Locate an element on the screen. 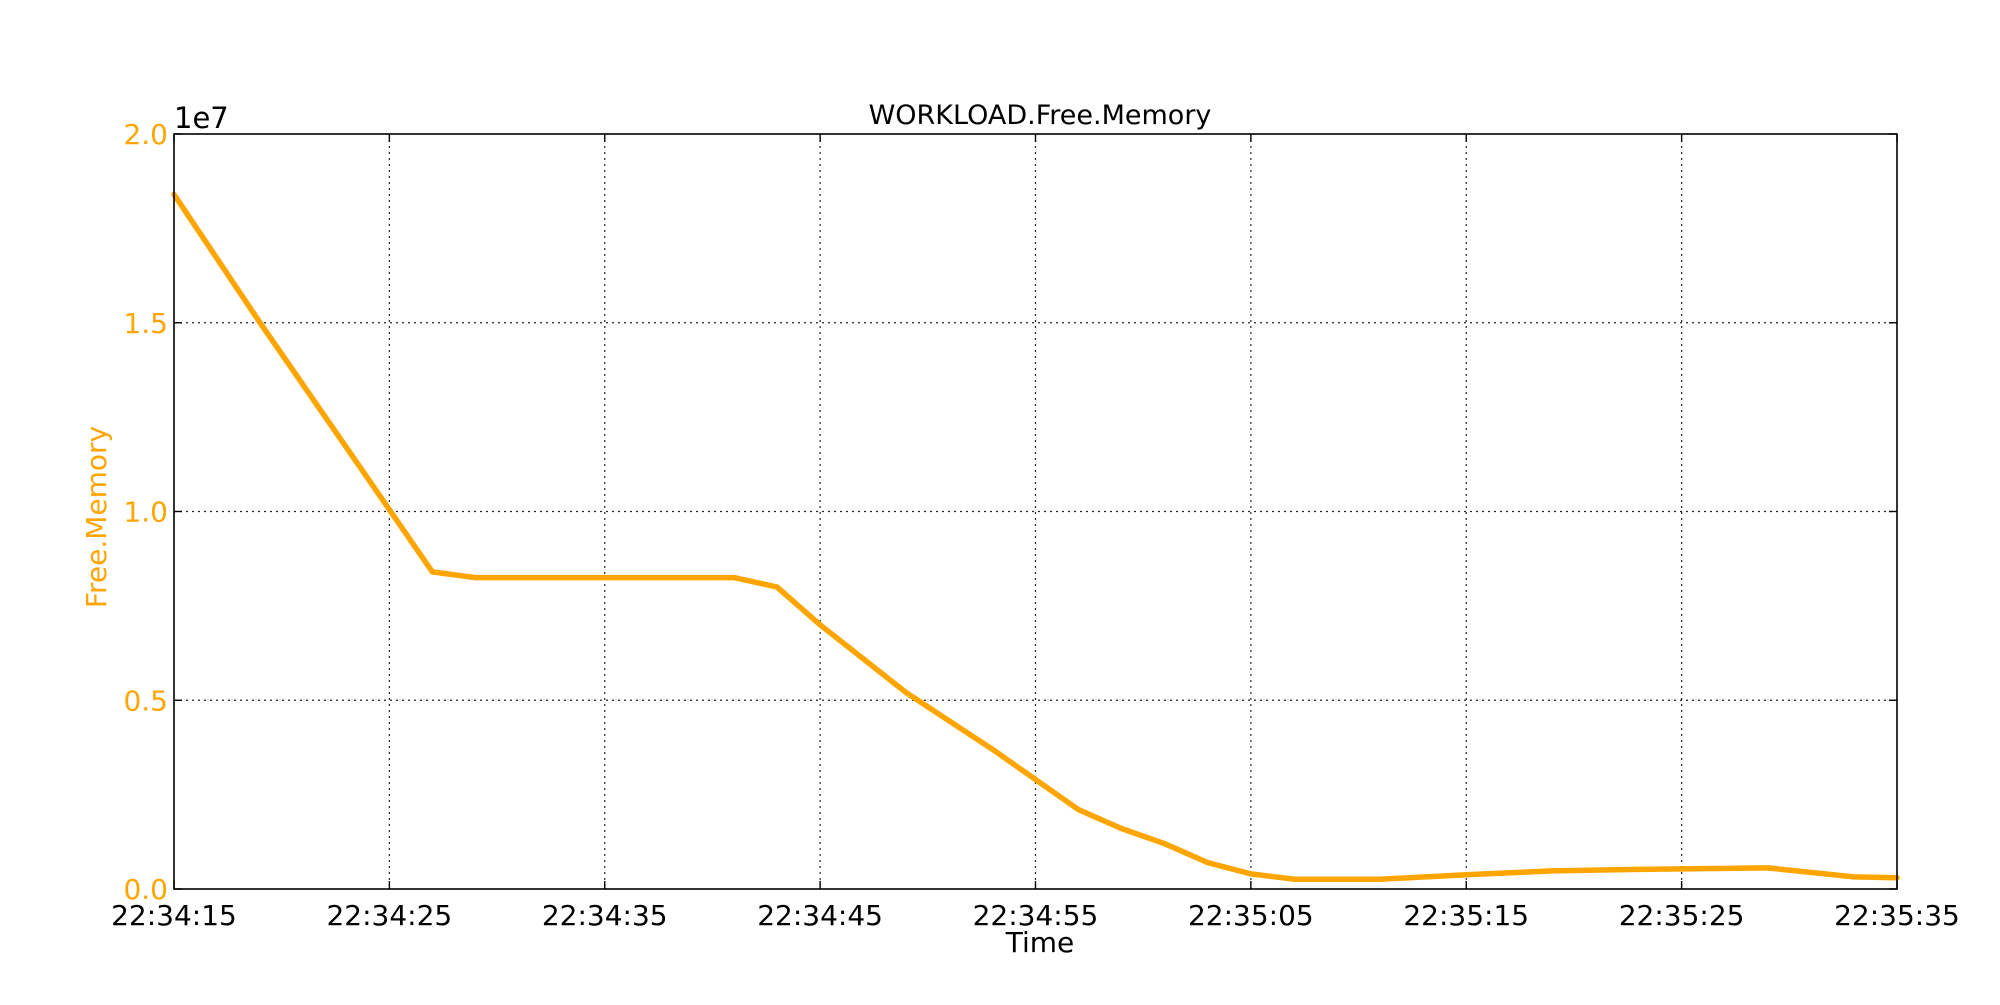  x-tick-label: 22:34:45 is located at coordinates (820, 915).